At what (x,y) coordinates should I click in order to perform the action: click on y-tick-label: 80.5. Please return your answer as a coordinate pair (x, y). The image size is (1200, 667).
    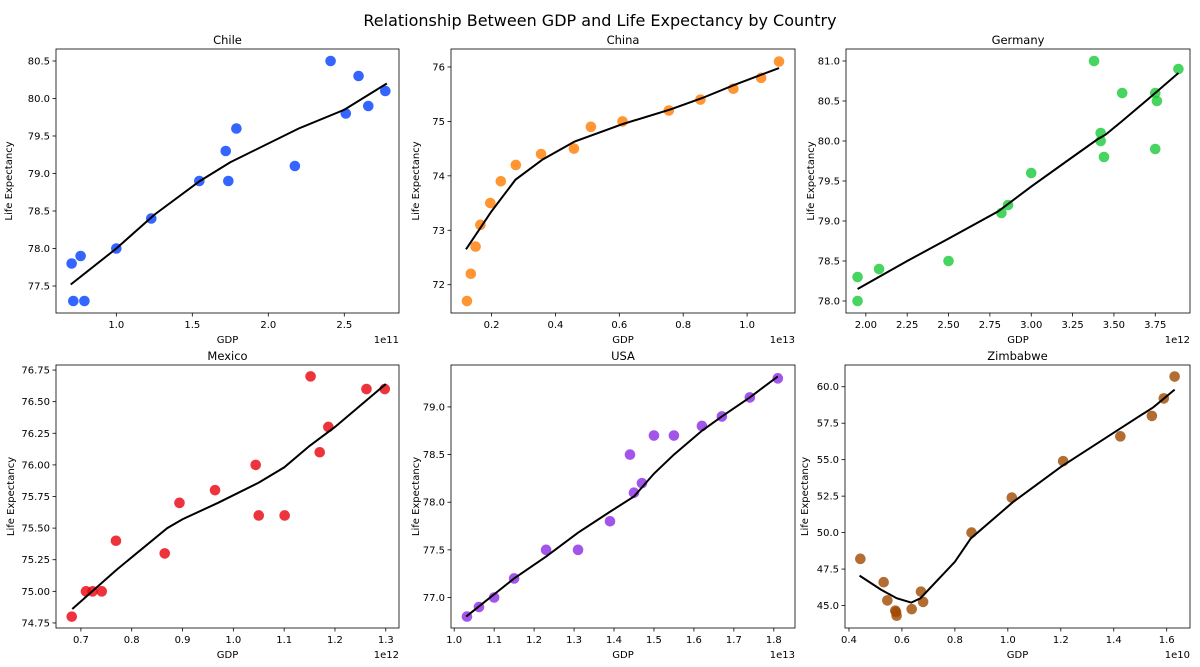
    Looking at the image, I should click on (829, 102).